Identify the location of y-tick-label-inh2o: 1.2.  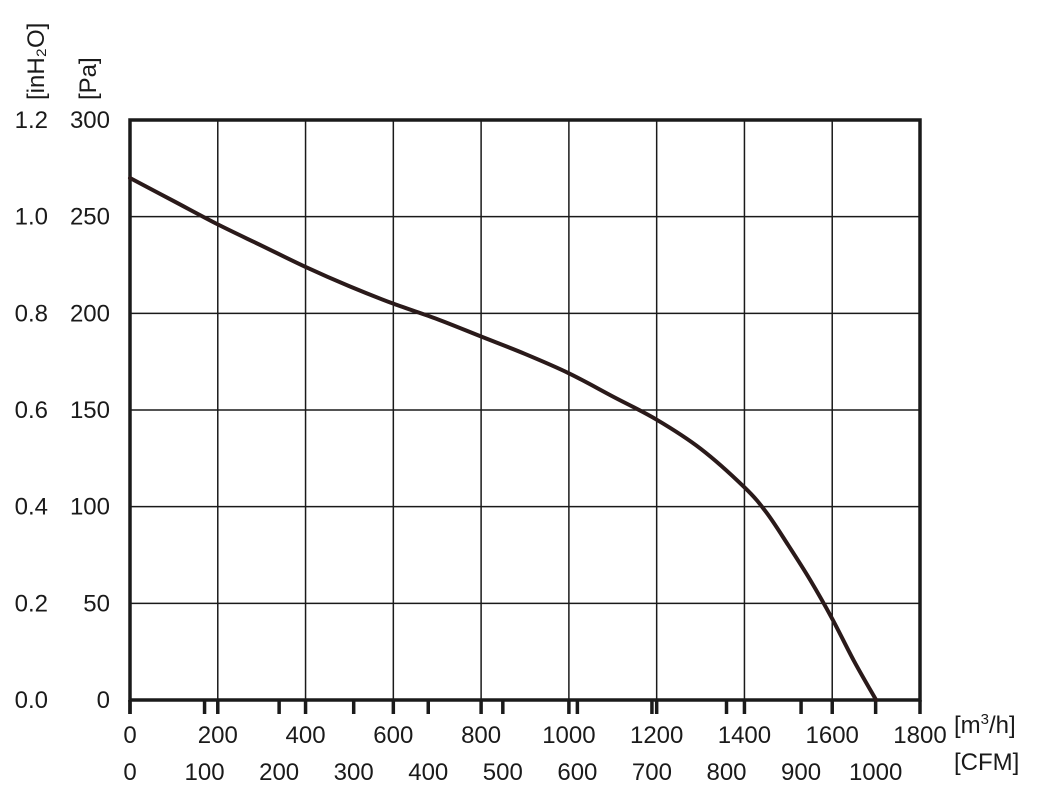
(31, 120).